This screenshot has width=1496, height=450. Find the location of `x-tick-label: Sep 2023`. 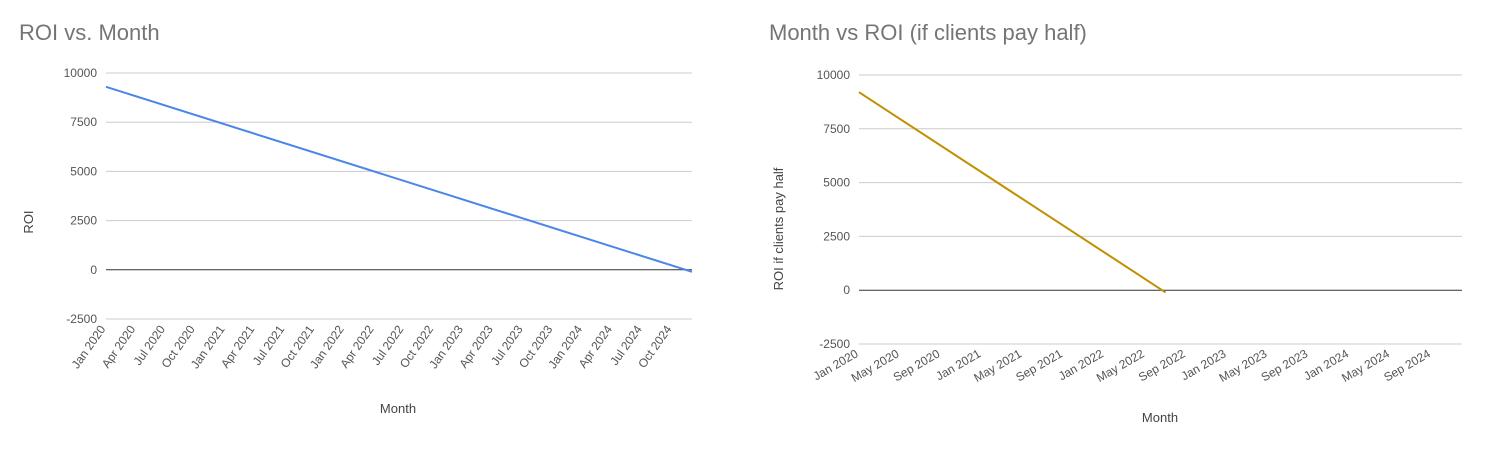

x-tick-label: Sep 2023 is located at coordinates (1285, 365).